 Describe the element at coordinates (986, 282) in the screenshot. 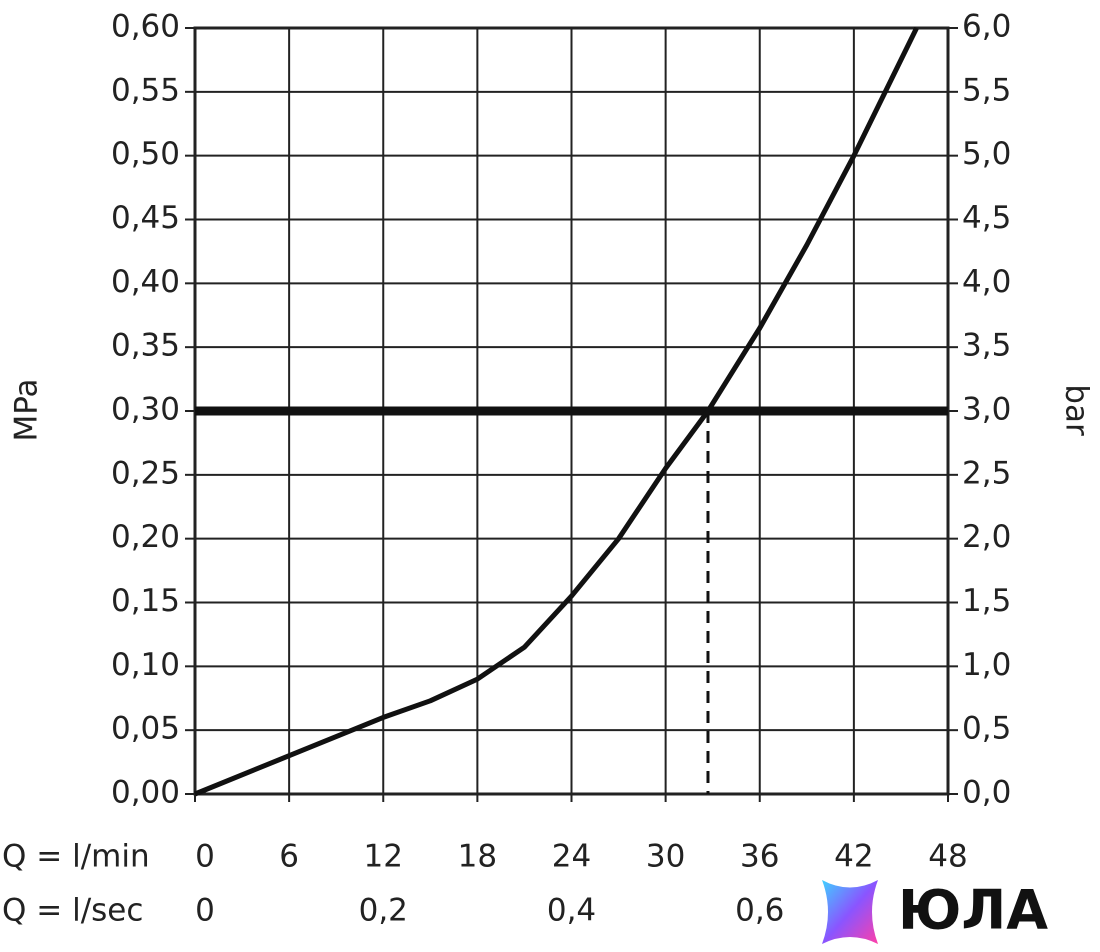

I see `y2-tick-label: 4,0` at that location.